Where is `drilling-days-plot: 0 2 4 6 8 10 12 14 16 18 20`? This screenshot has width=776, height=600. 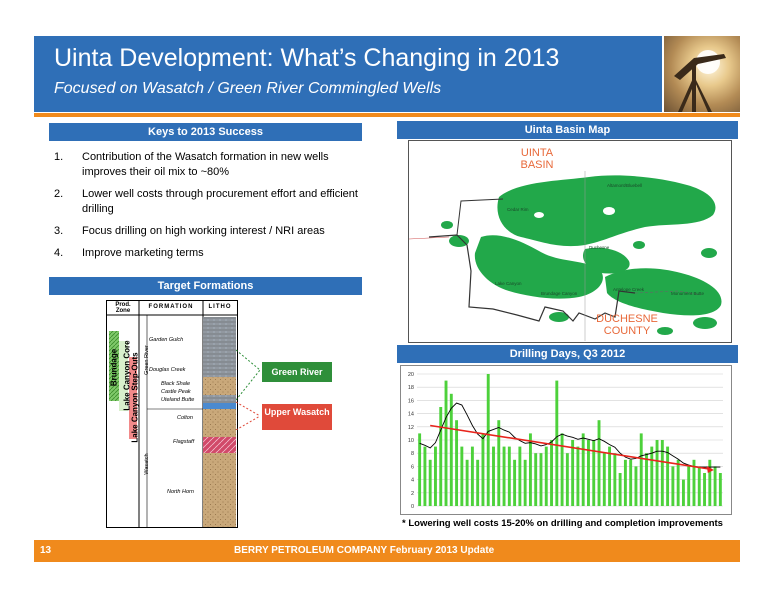
drilling-days-plot: 0 2 4 6 8 10 12 14 16 18 20 is located at coordinates (565, 441).